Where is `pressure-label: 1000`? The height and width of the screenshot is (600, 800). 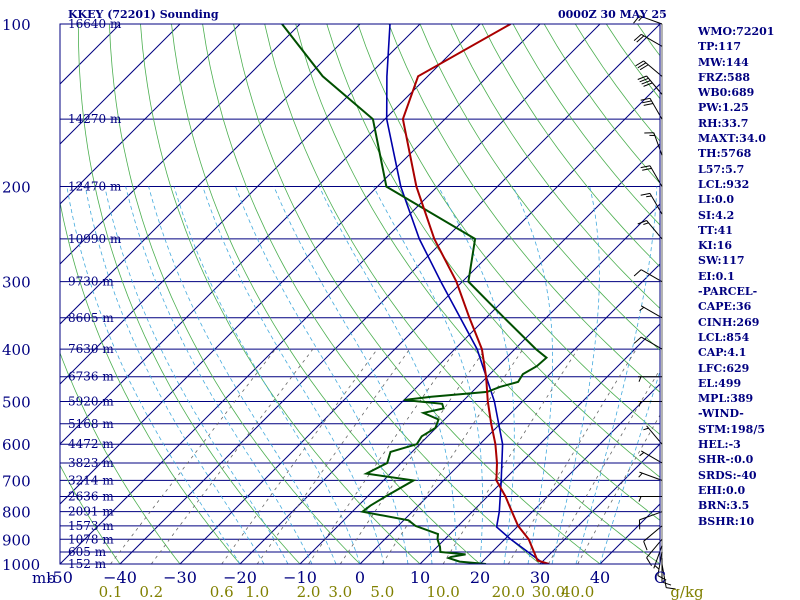
pressure-label: 1000 is located at coordinates (21, 565).